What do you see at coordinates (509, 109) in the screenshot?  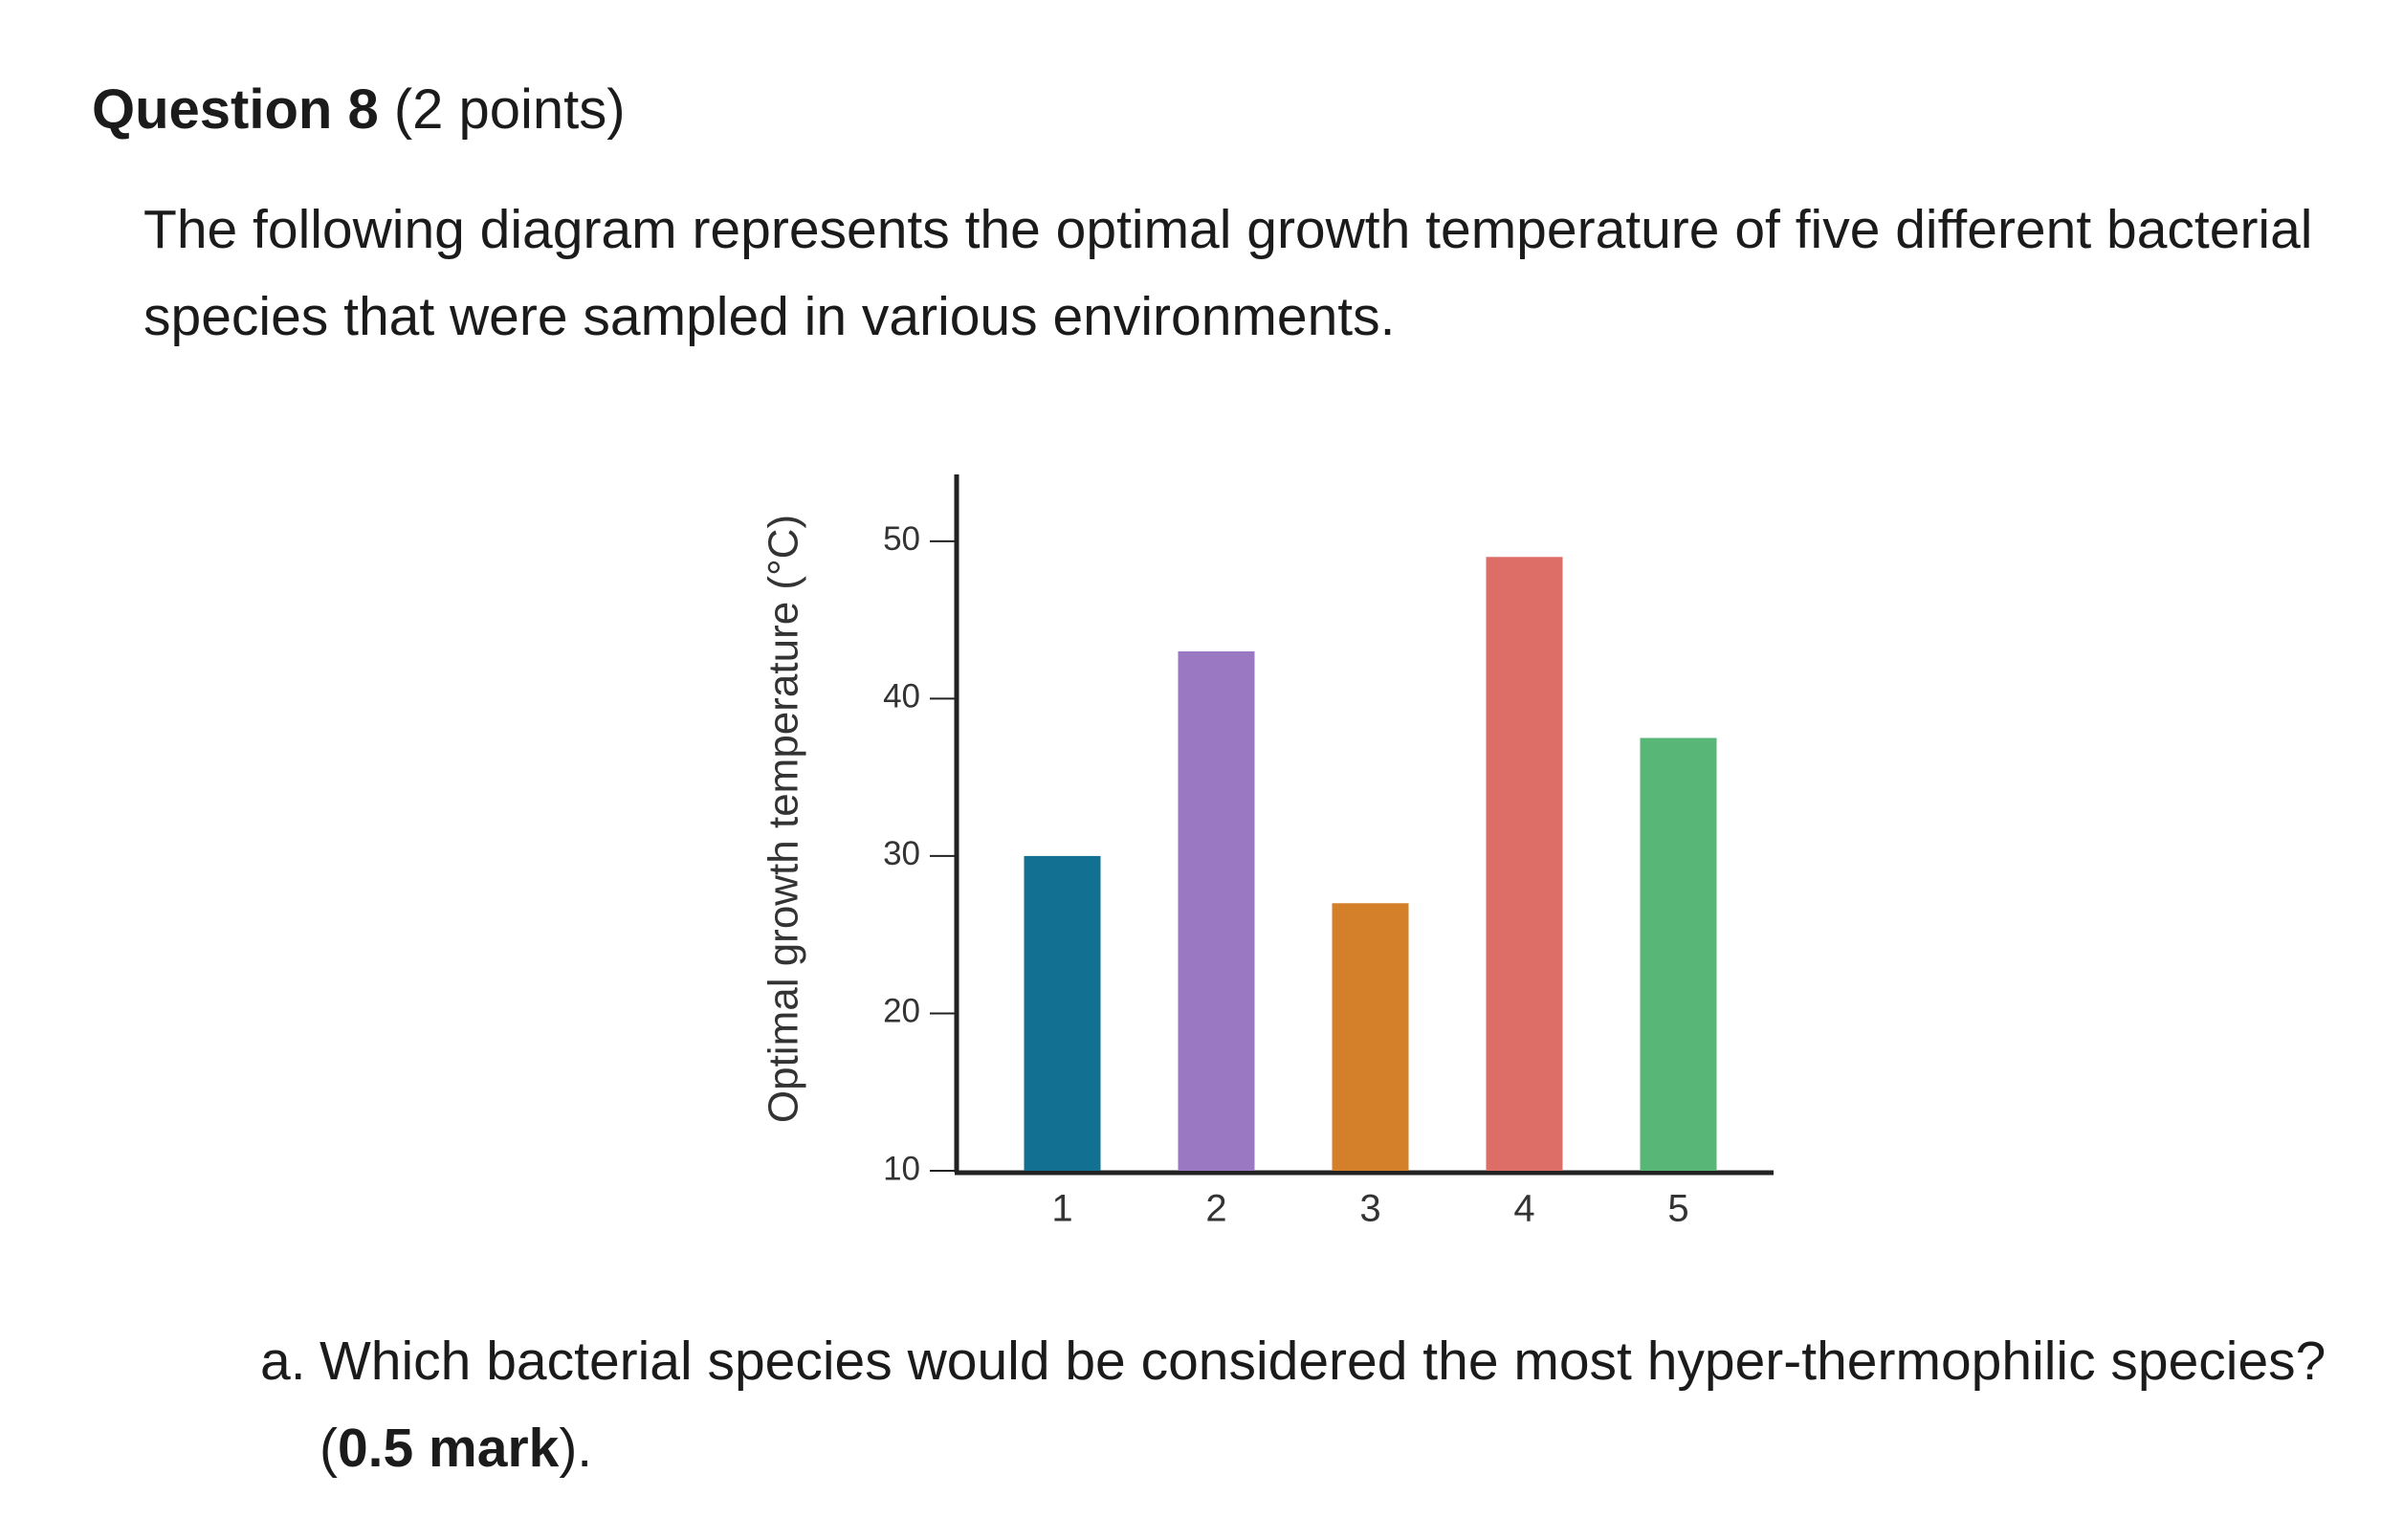 I see `question-points: (2 points)` at bounding box center [509, 109].